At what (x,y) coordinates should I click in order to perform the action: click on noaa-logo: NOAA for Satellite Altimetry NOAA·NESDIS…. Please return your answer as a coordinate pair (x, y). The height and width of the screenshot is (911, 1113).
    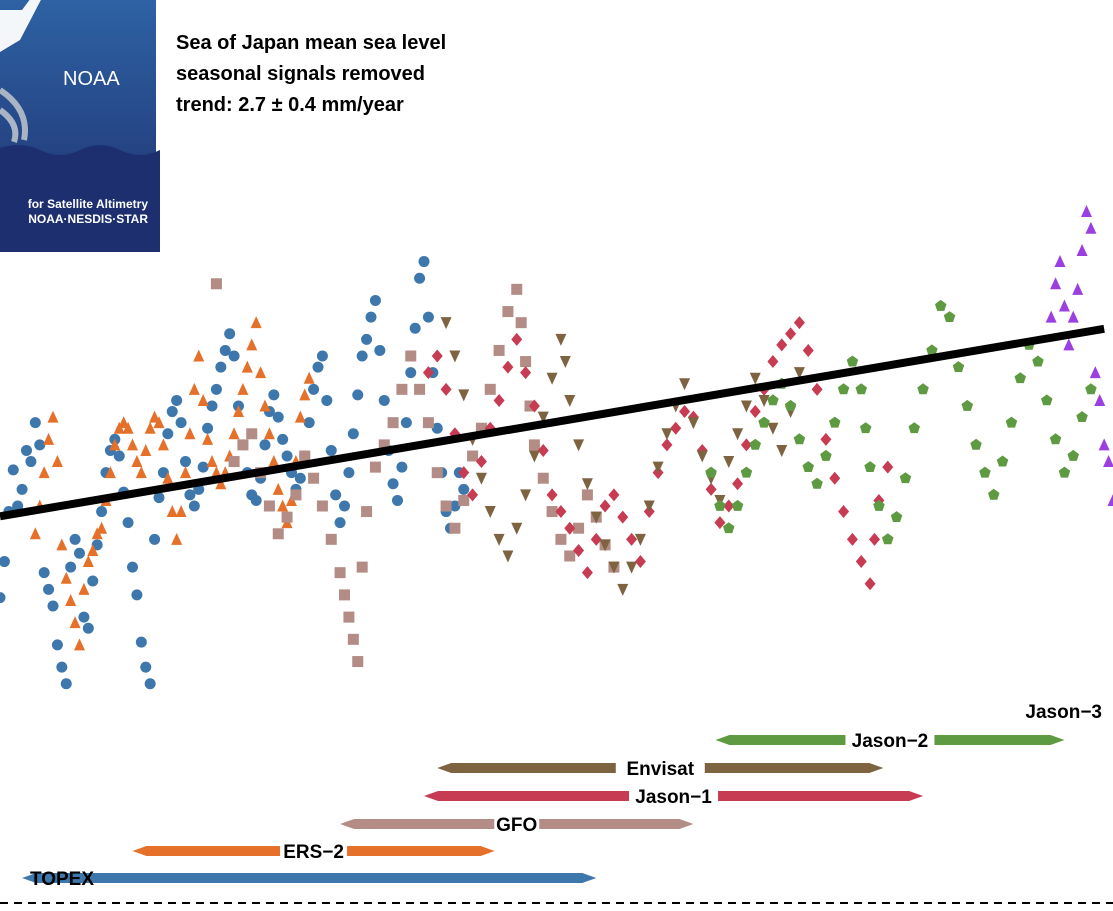
    Looking at the image, I should click on (80, 126).